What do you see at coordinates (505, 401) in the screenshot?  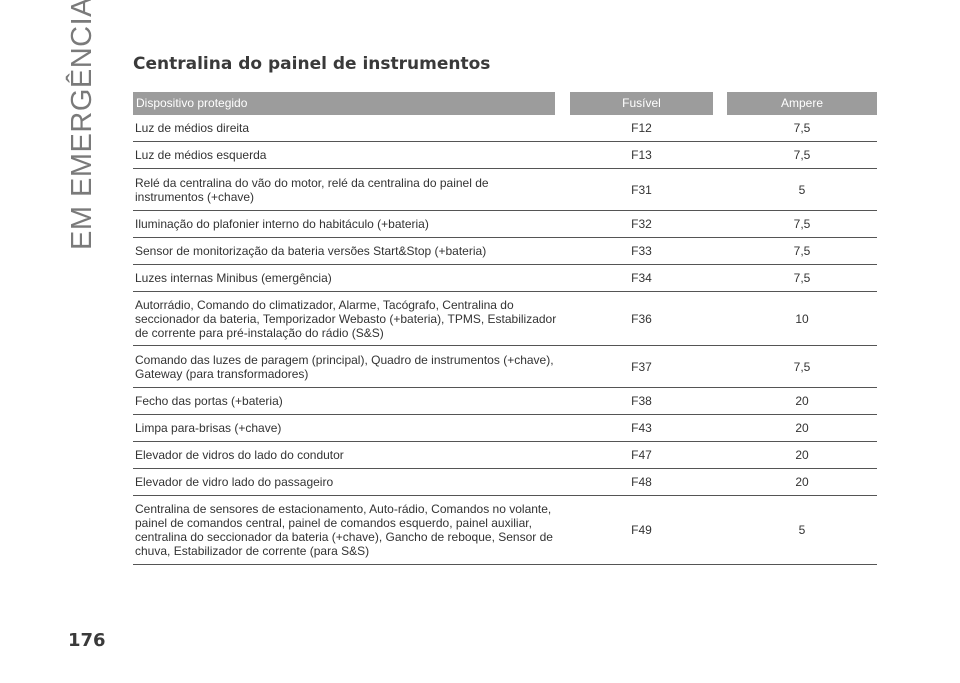 I see `table-row: Fecho das portas (+bateria) F38 20` at bounding box center [505, 401].